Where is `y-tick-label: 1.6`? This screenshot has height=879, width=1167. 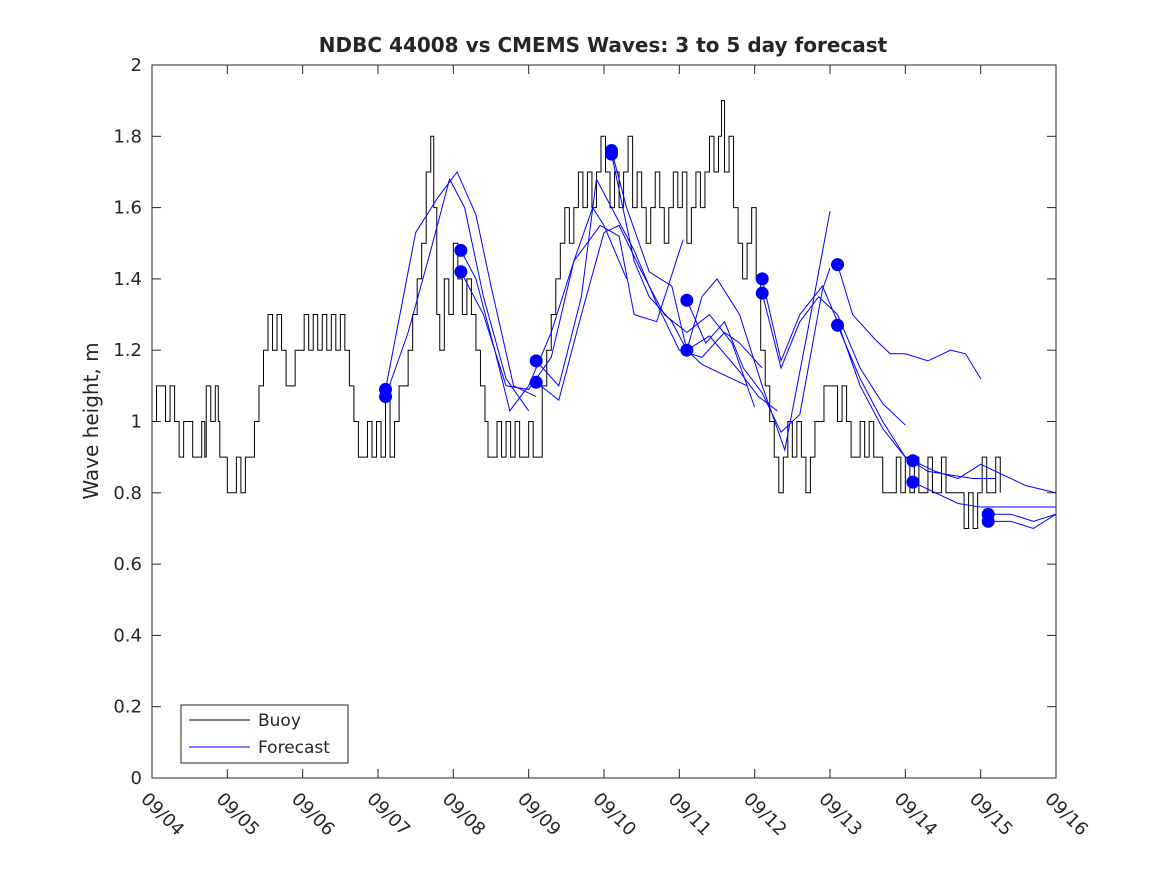
y-tick-label: 1.6 is located at coordinates (127, 208).